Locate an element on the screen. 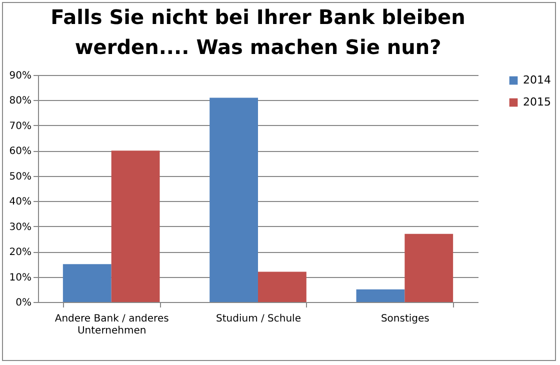 The width and height of the screenshot is (560, 365). y-tick-label: 60% is located at coordinates (20, 152).